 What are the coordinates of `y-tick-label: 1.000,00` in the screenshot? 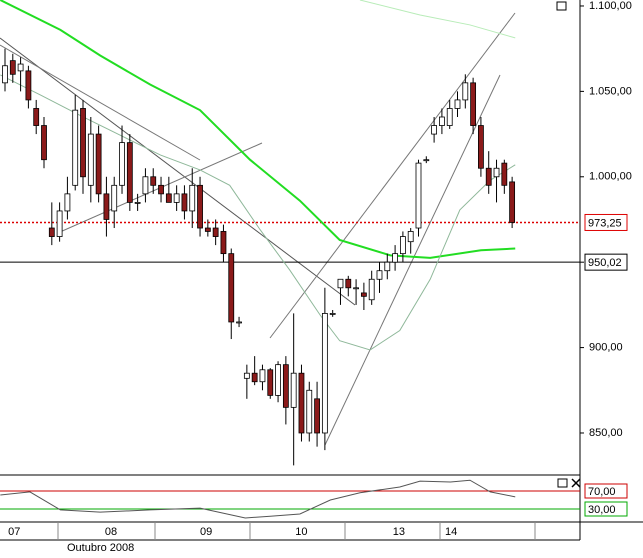 It's located at (610, 177).